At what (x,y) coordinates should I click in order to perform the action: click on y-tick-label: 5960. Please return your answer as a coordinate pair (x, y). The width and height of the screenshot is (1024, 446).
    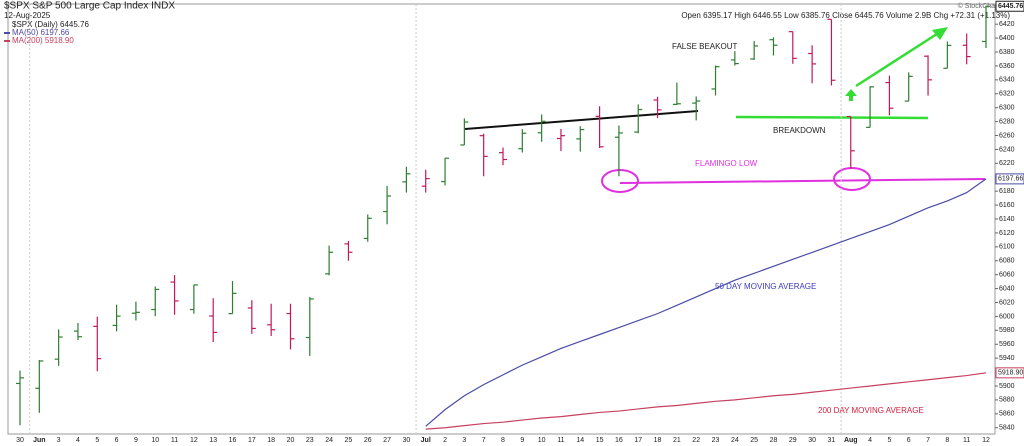
    Looking at the image, I should click on (1007, 344).